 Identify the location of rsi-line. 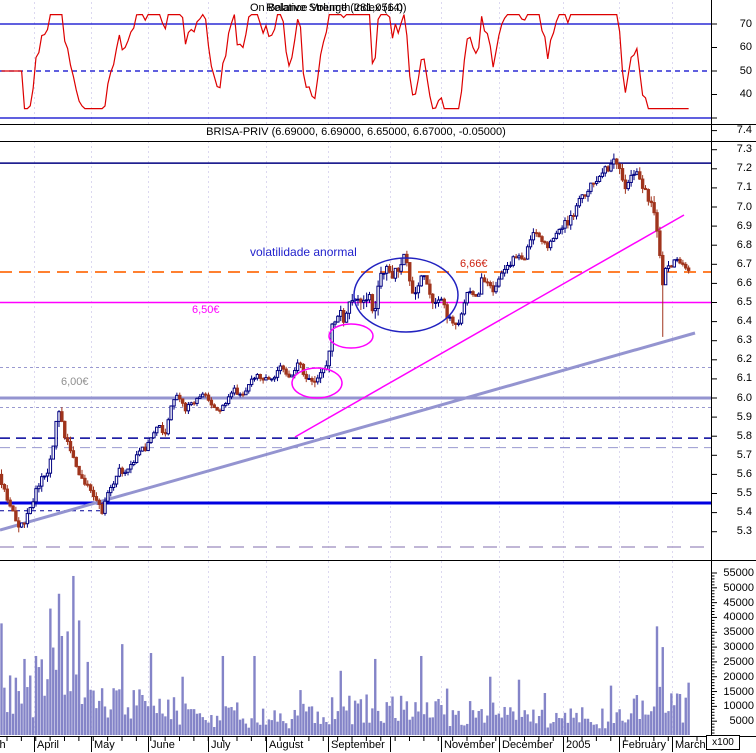
(345, 61).